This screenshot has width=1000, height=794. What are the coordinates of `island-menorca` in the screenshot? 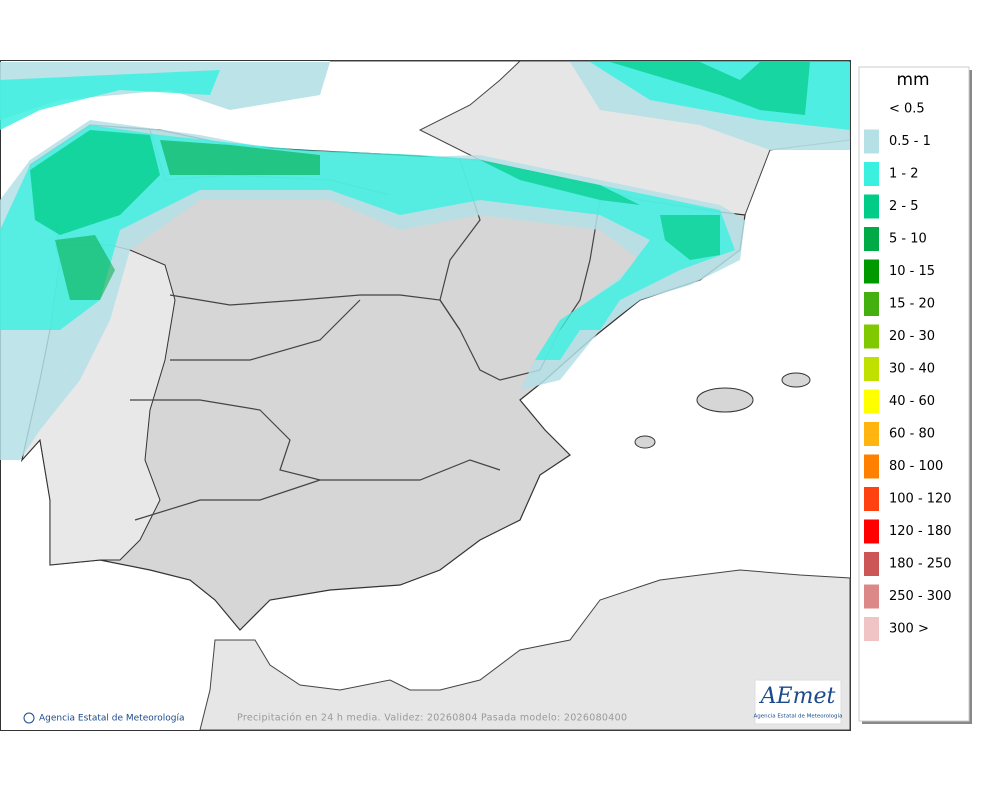 It's located at (796, 380).